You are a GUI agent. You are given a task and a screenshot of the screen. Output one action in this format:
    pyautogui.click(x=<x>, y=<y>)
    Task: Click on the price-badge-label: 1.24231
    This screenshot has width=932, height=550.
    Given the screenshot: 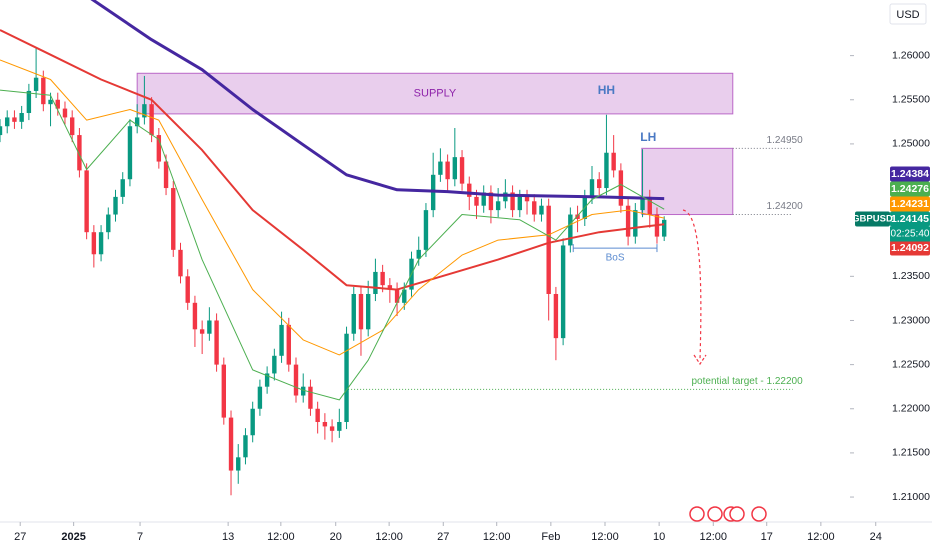 What is the action you would take?
    pyautogui.click(x=910, y=204)
    